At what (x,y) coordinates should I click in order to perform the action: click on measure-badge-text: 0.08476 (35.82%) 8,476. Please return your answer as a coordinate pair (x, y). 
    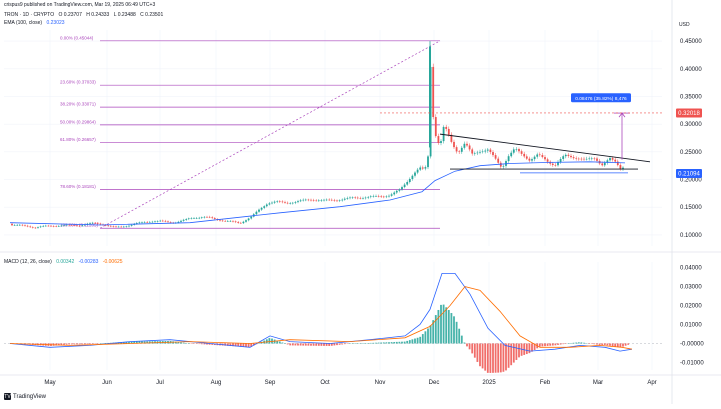
    Looking at the image, I should click on (601, 99).